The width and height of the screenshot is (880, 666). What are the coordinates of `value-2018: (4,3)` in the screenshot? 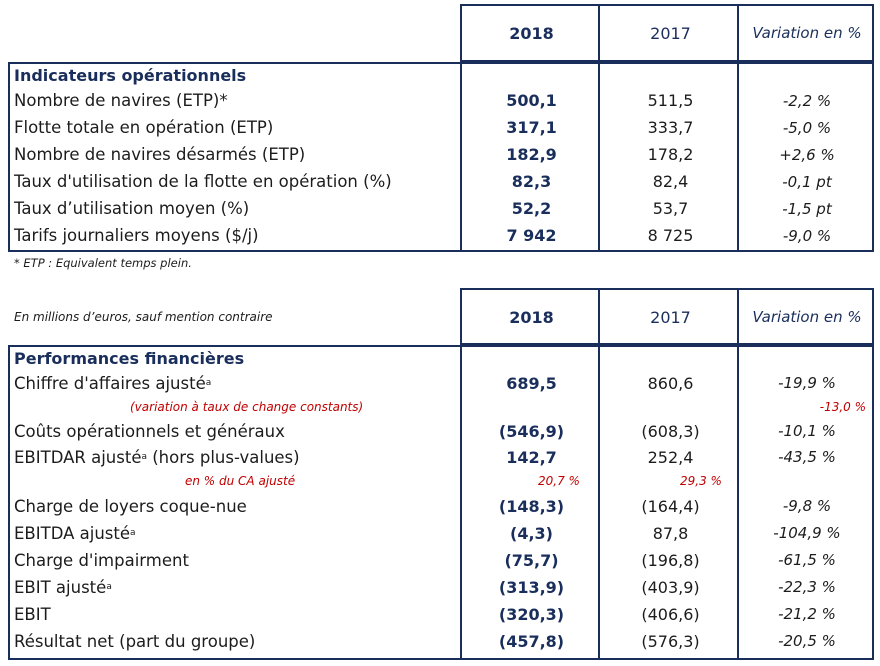 It's located at (531, 533).